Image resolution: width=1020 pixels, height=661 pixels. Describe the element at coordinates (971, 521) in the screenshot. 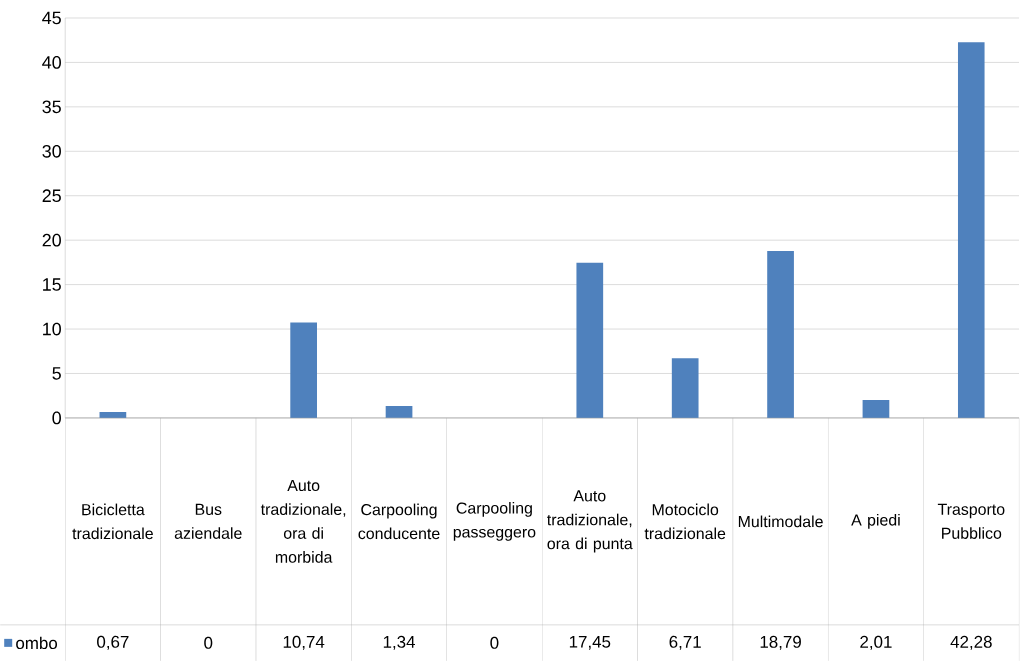

I see `x-tick-label: Trasporto Pubblico` at that location.